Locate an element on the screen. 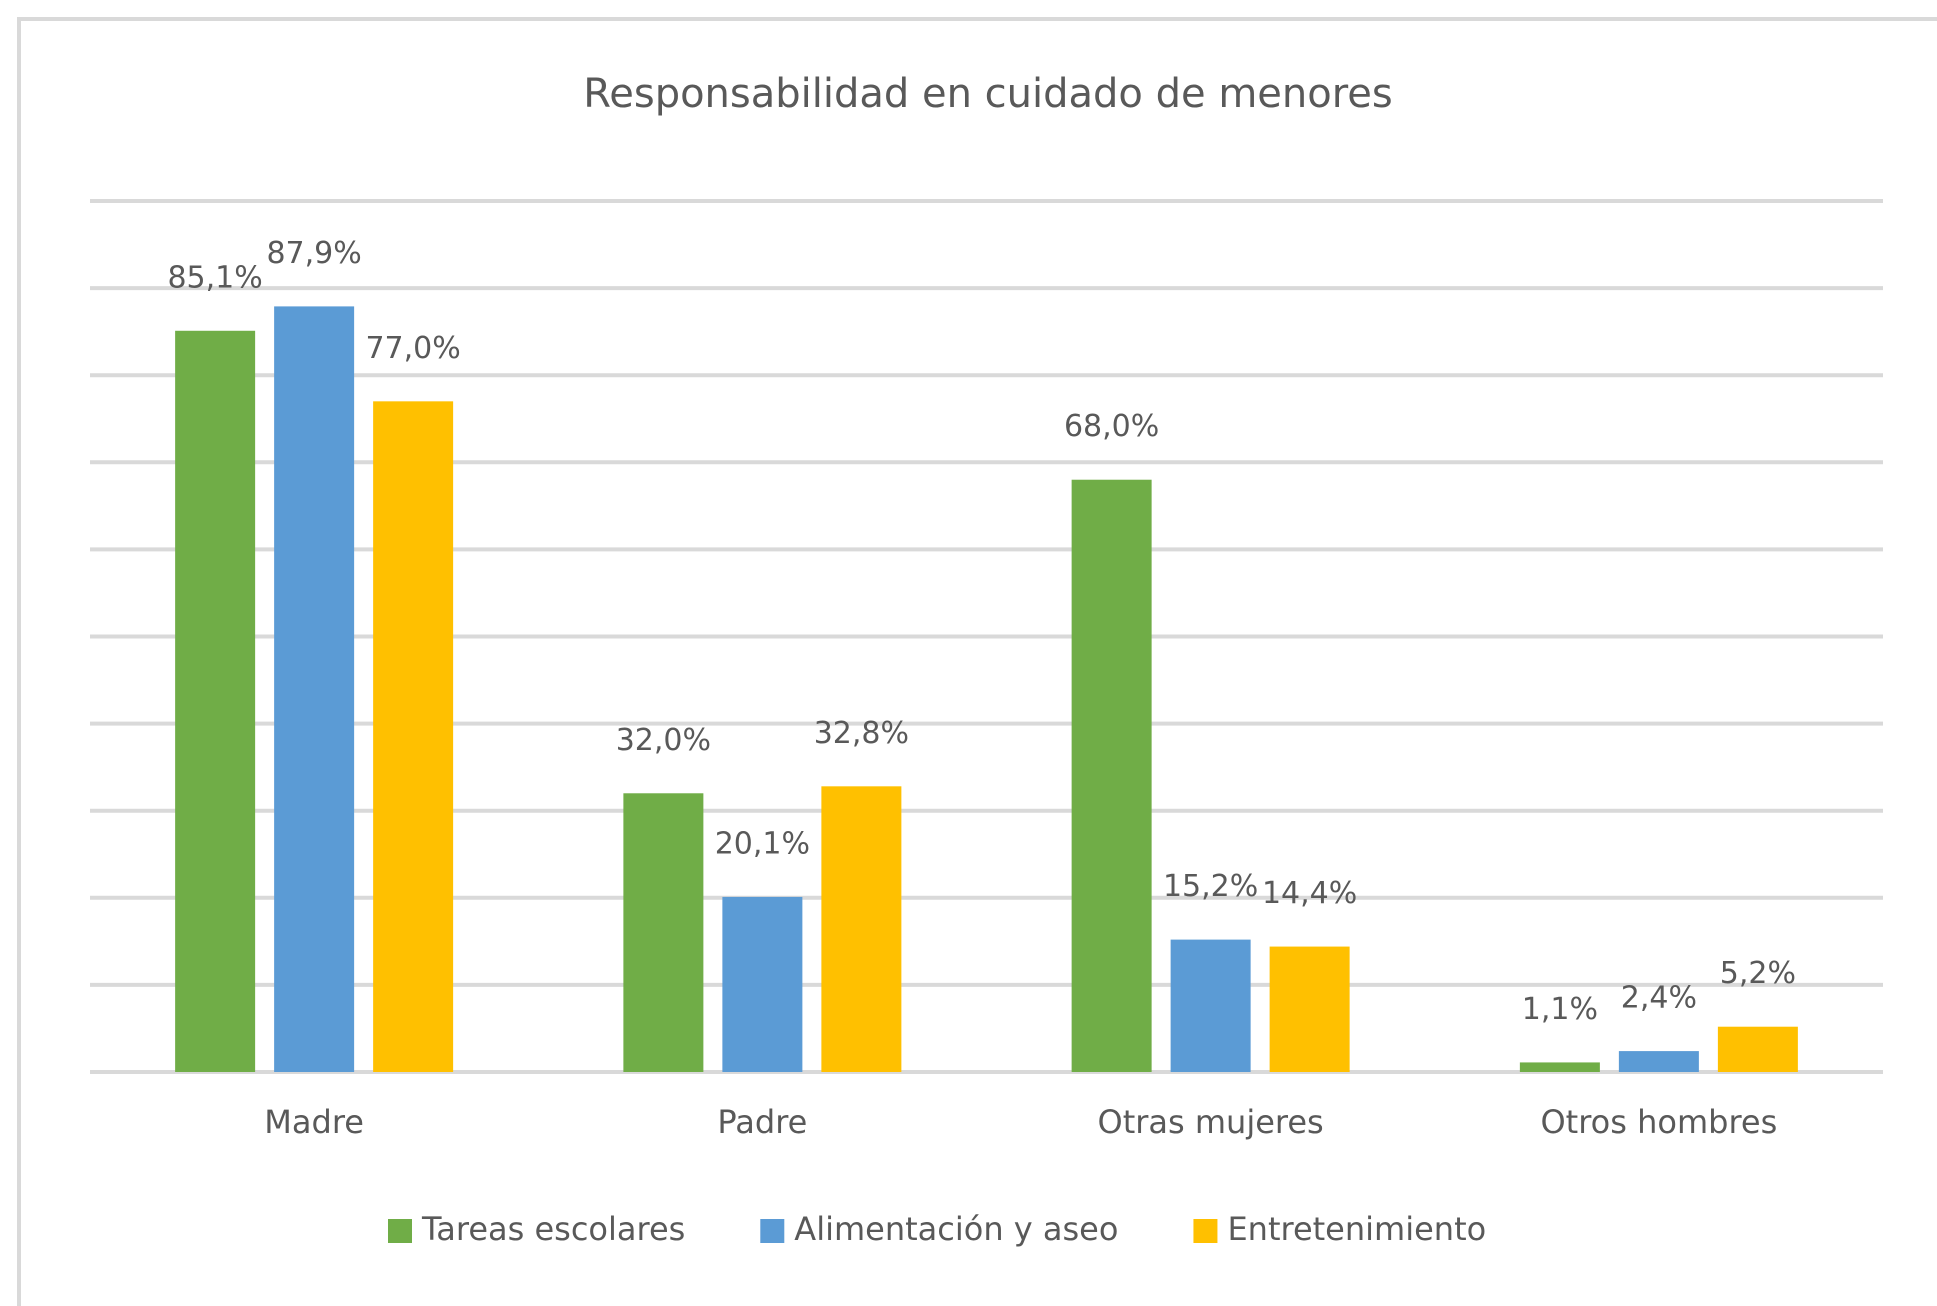 The height and width of the screenshot is (1306, 1937). x-tick-label: Otros hombres is located at coordinates (1658, 1122).